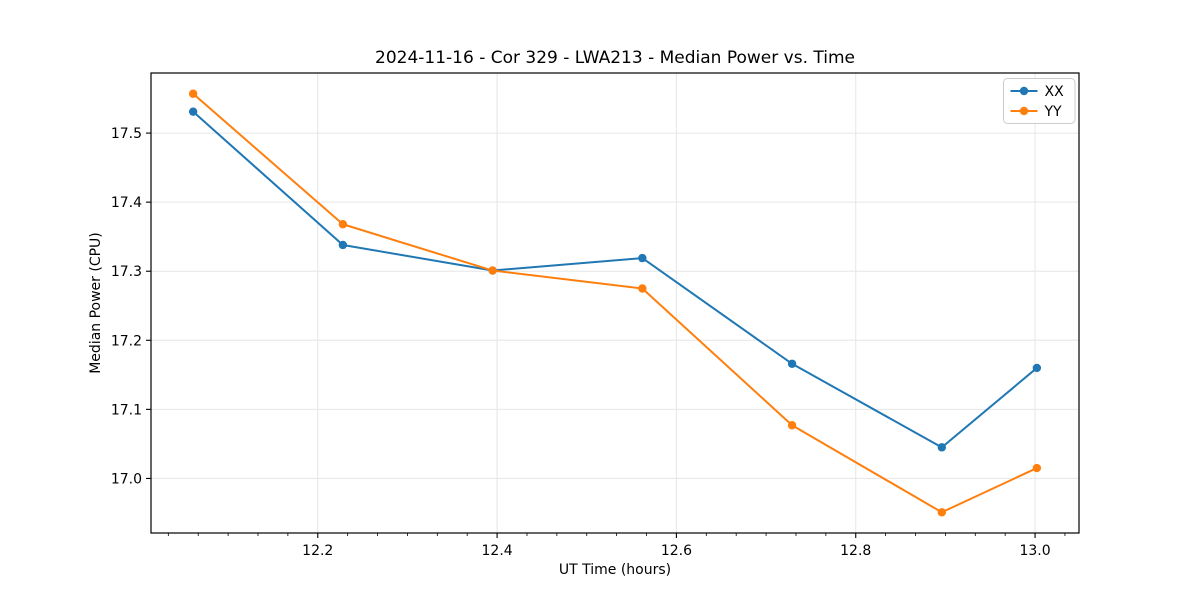  I want to click on x-tick-label: 12.6, so click(676, 551).